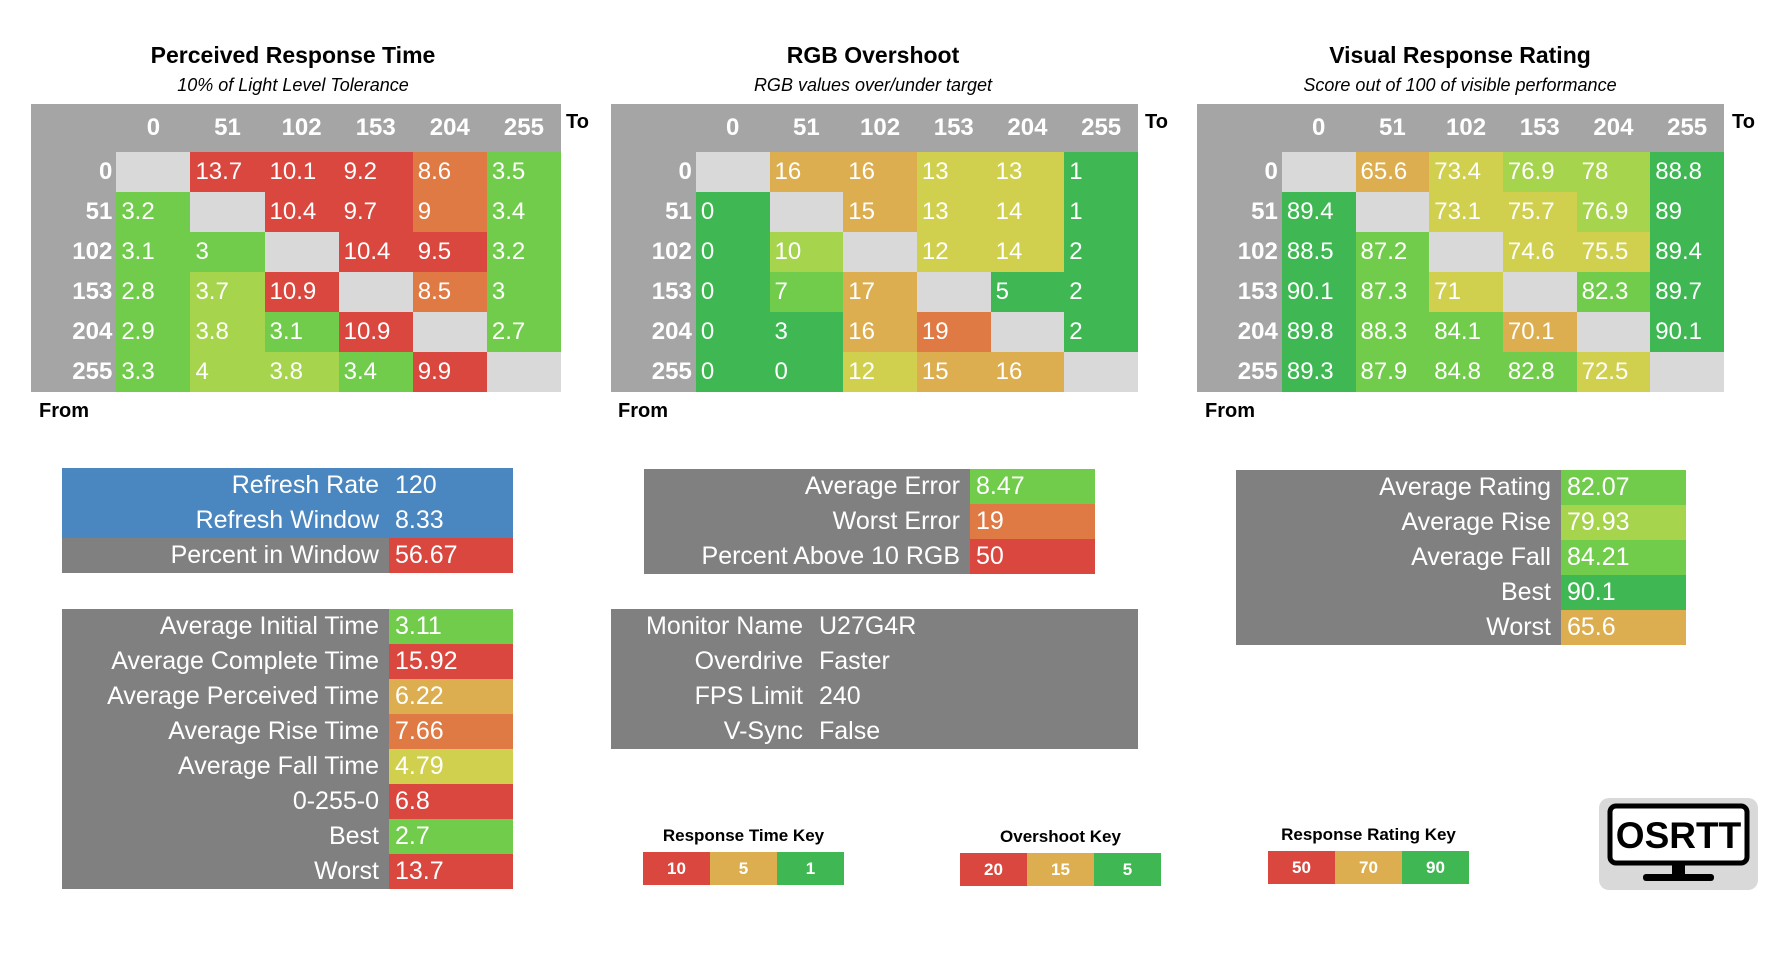 The height and width of the screenshot is (962, 1784). I want to click on rating-cell: 87.3, so click(1393, 292).